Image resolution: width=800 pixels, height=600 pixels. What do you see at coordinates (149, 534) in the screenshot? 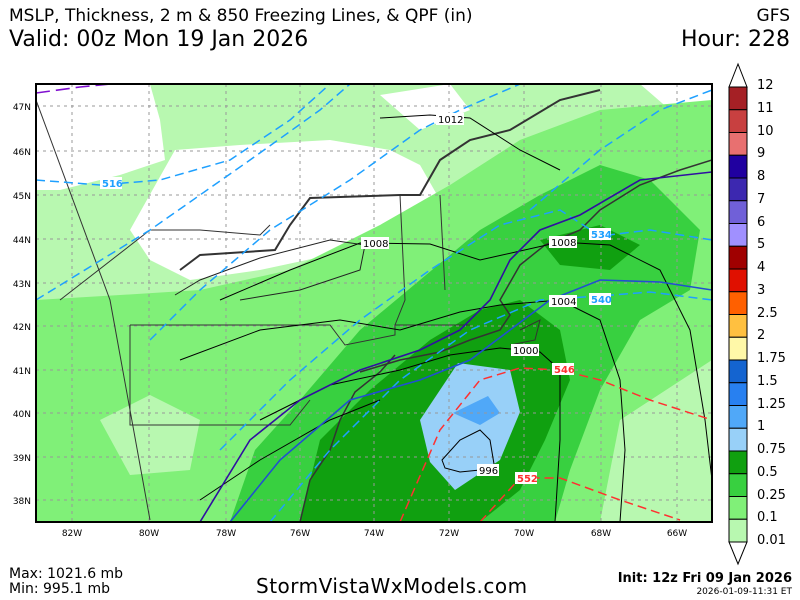
I see `lon-label: 80W` at bounding box center [149, 534].